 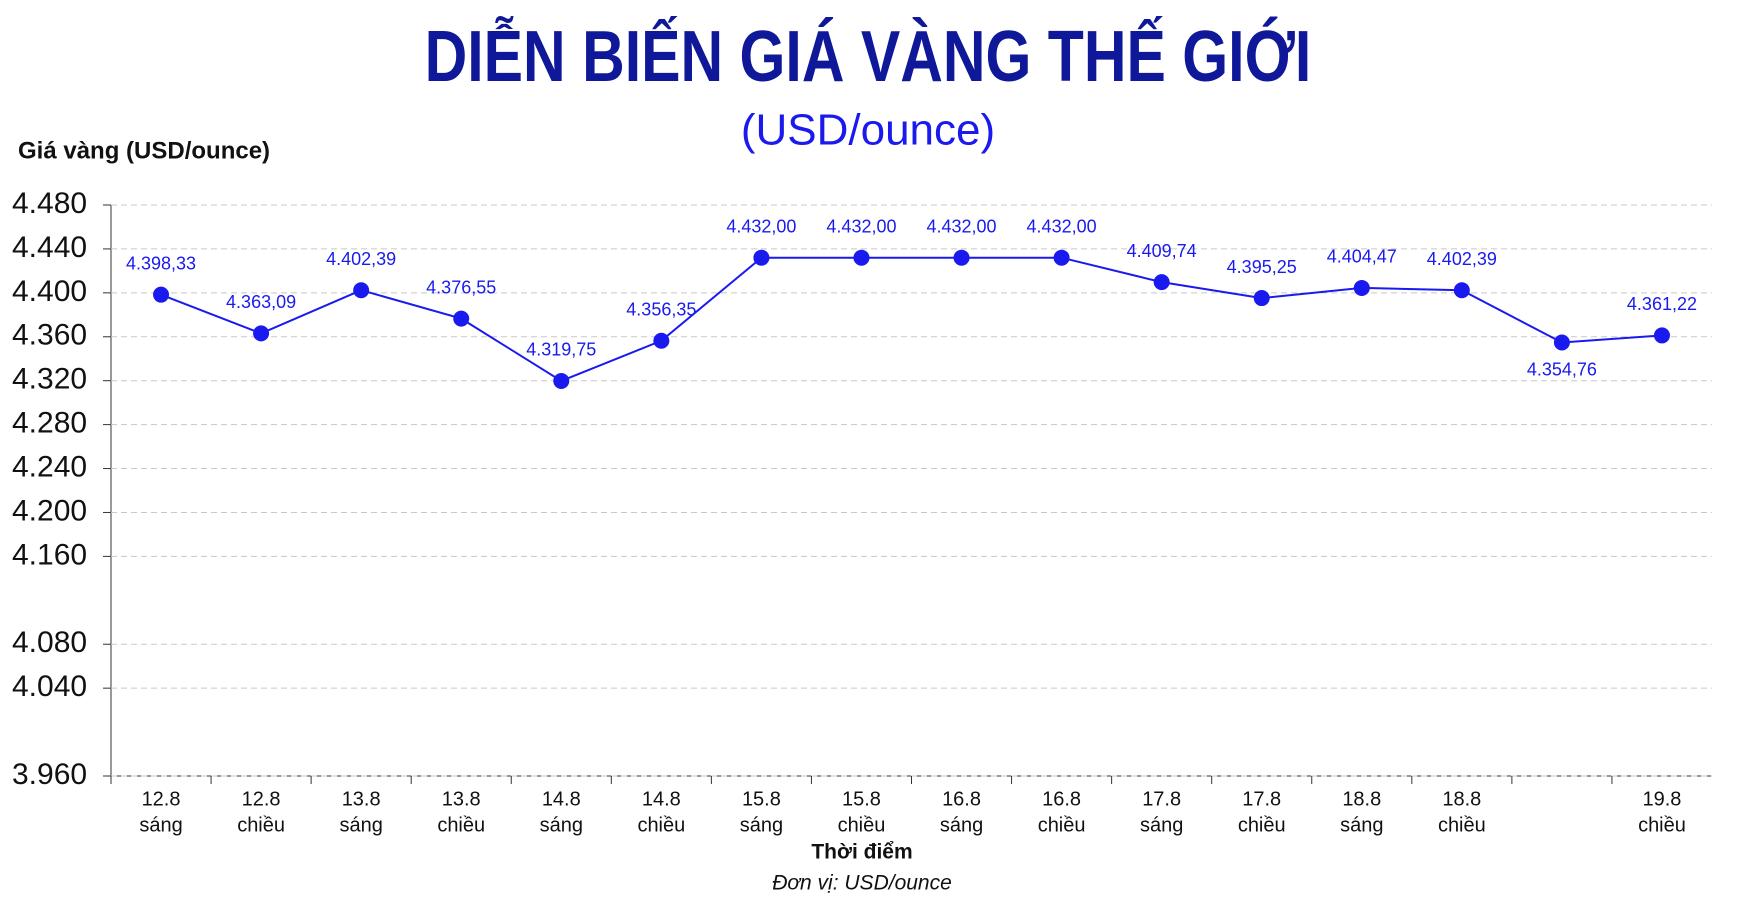 What do you see at coordinates (911, 319) in the screenshot?
I see `line` at bounding box center [911, 319].